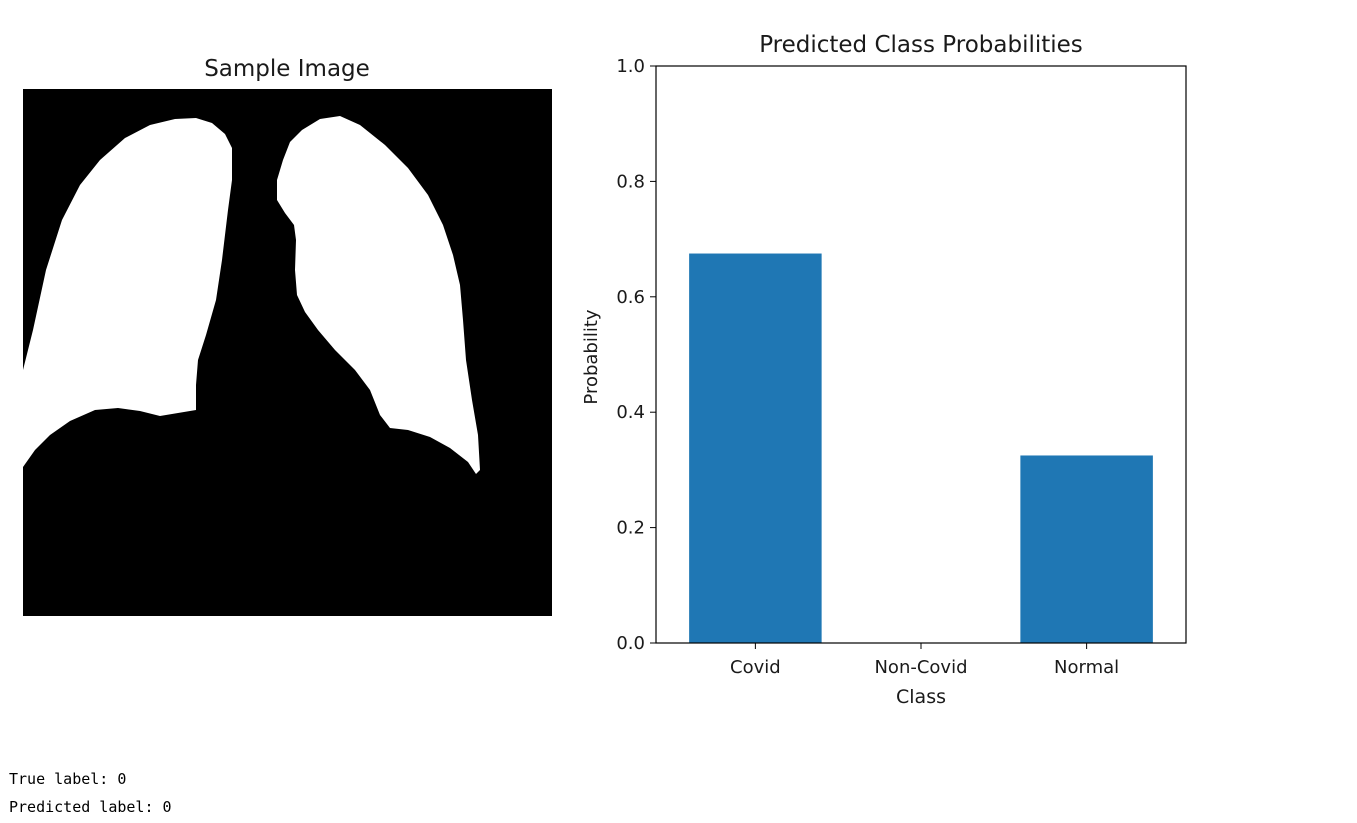  Describe the element at coordinates (630, 66) in the screenshot. I see `y-tick-label: 1.0` at that location.